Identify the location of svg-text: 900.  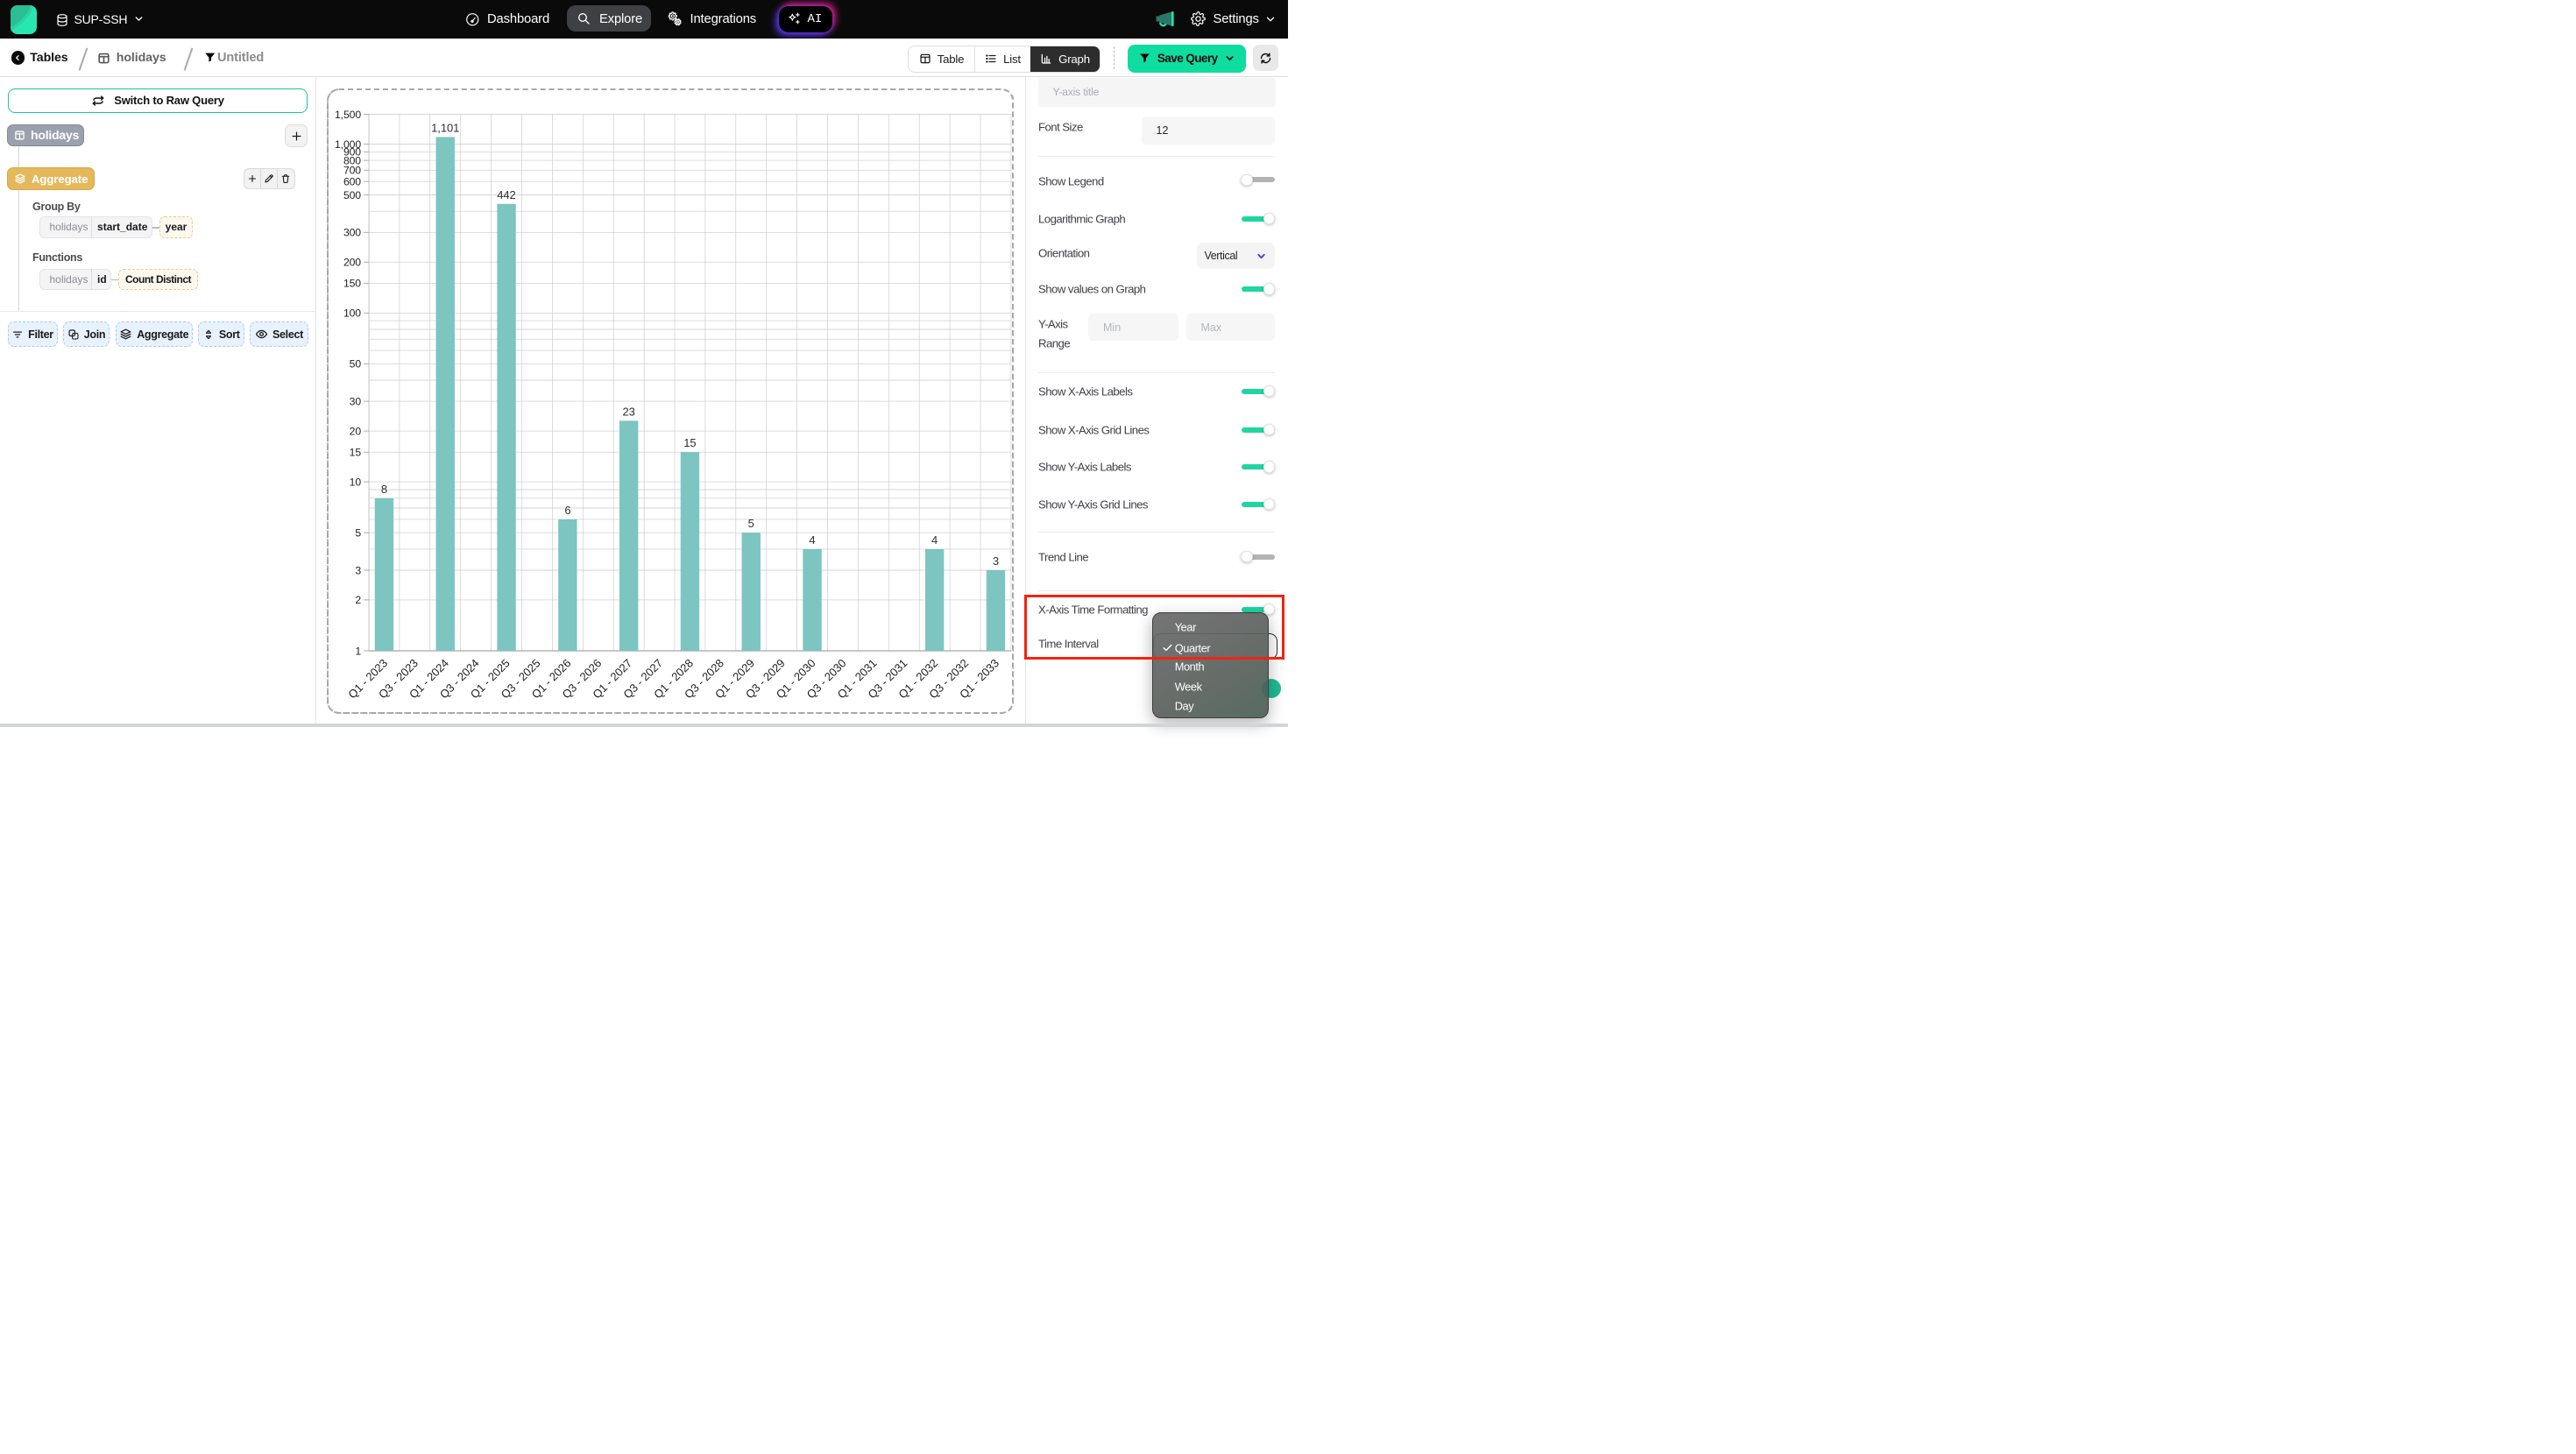
(351, 151).